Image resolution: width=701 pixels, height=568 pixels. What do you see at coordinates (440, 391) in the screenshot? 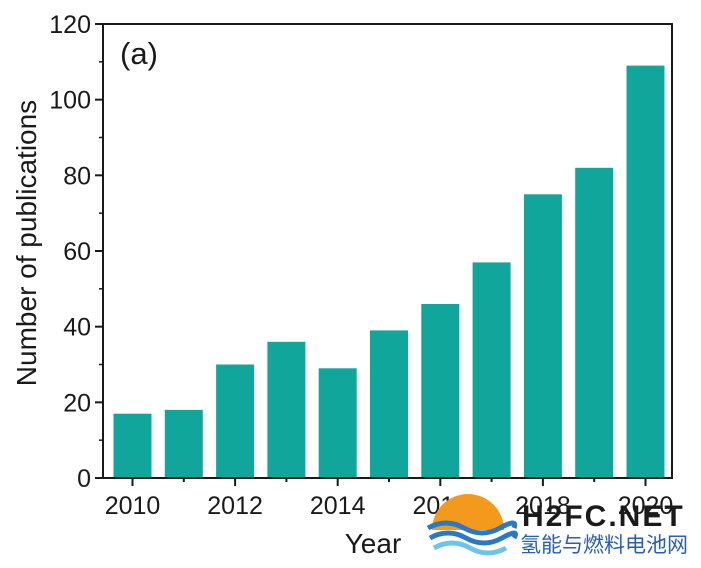
I see `bar-2016` at bounding box center [440, 391].